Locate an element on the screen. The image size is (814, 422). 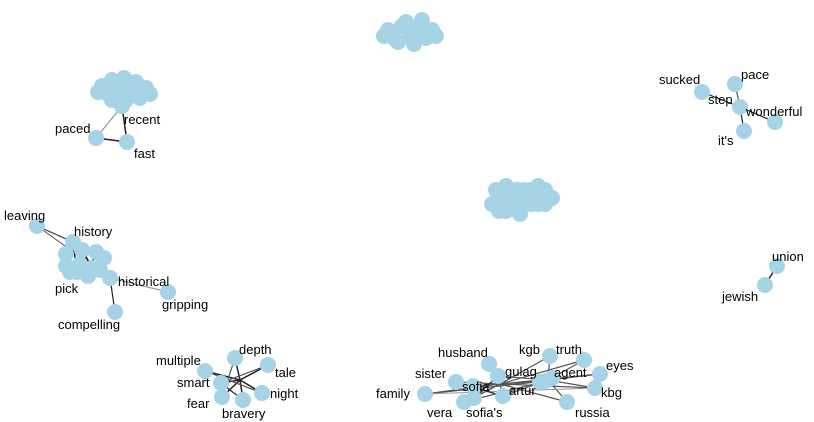
node-label-depth: depth is located at coordinates (255, 349).